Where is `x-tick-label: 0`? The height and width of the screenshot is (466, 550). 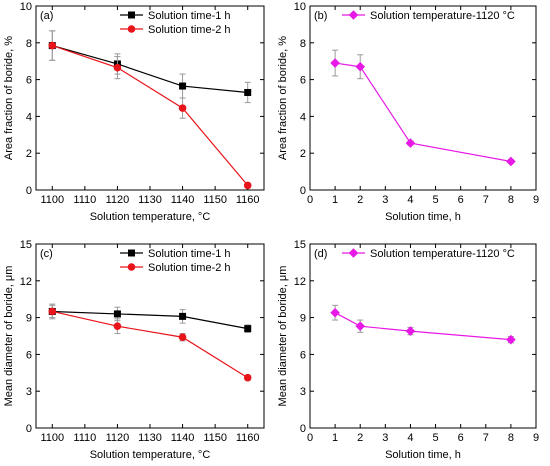 x-tick-label: 0 is located at coordinates (310, 200).